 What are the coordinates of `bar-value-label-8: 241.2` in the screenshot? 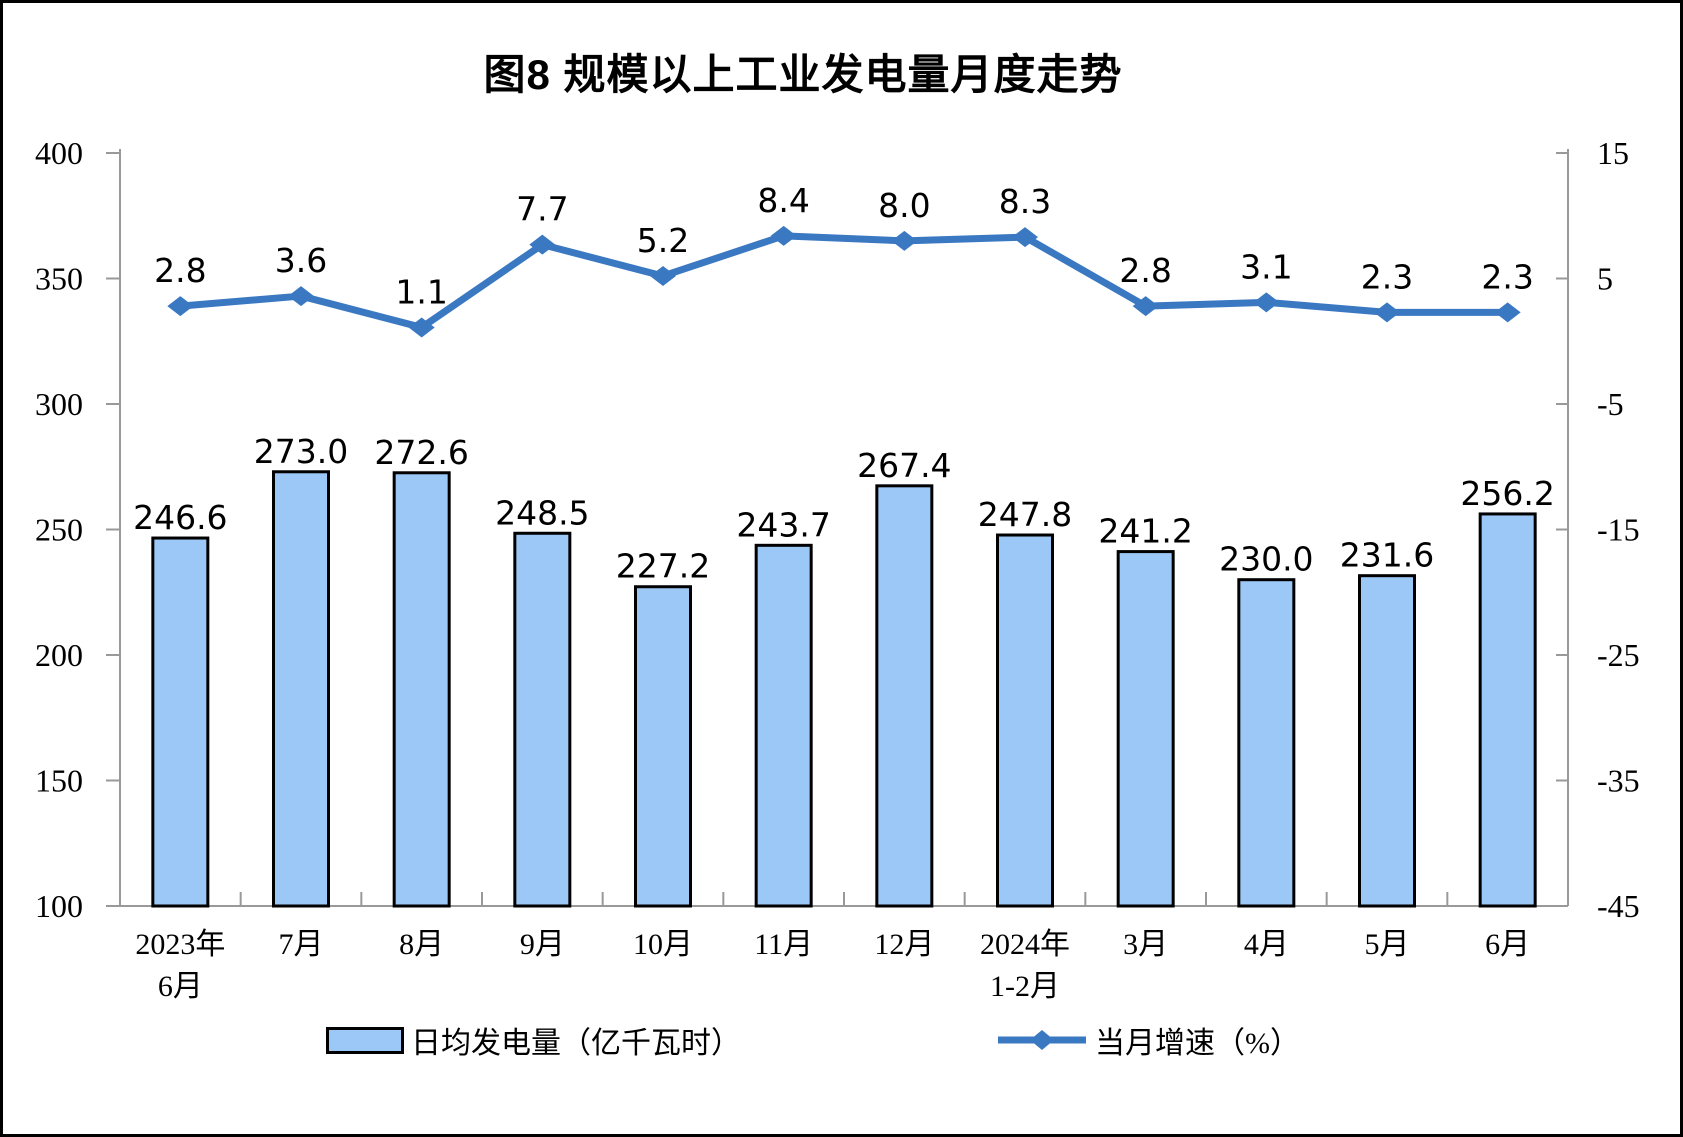 It's located at (1145, 531).